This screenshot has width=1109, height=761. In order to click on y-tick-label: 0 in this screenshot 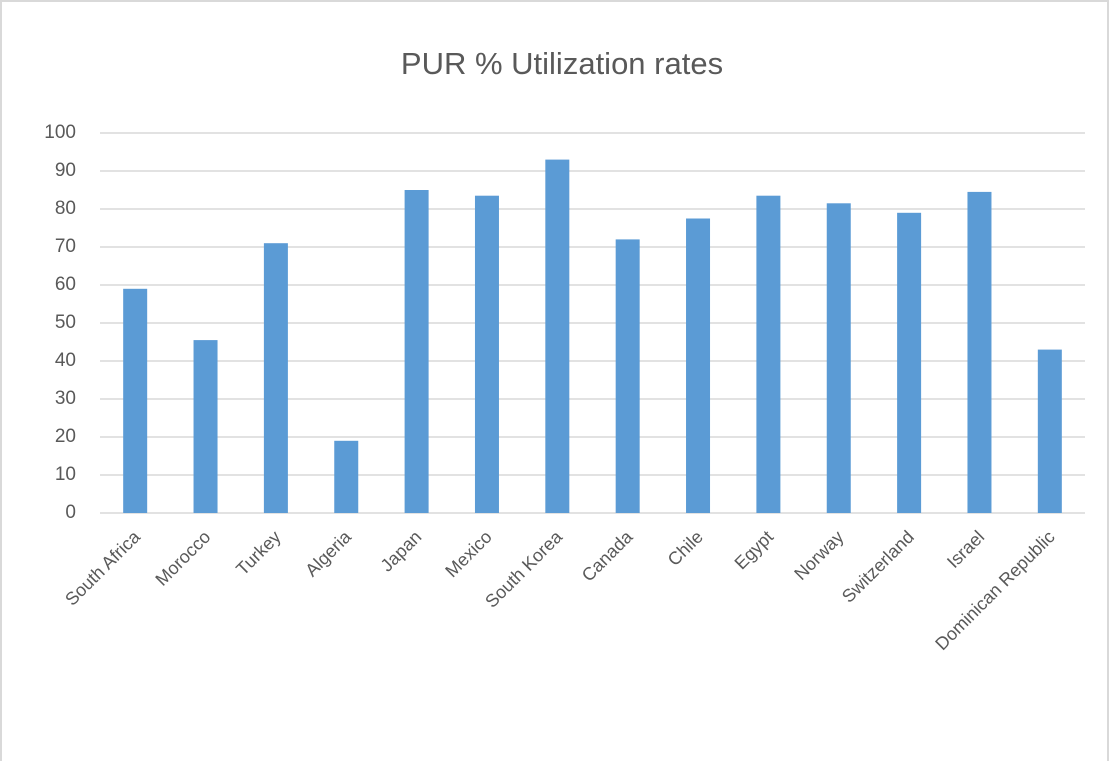, I will do `click(70, 512)`.